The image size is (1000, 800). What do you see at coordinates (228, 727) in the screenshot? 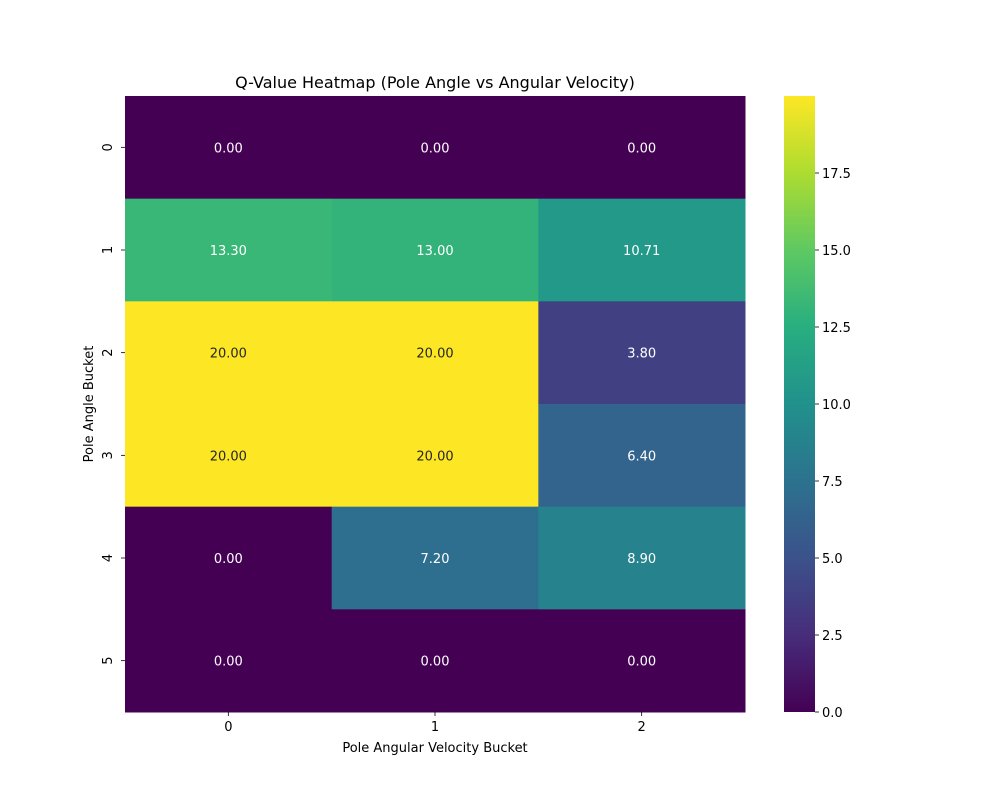
I see `x-tick-label: 0` at bounding box center [228, 727].